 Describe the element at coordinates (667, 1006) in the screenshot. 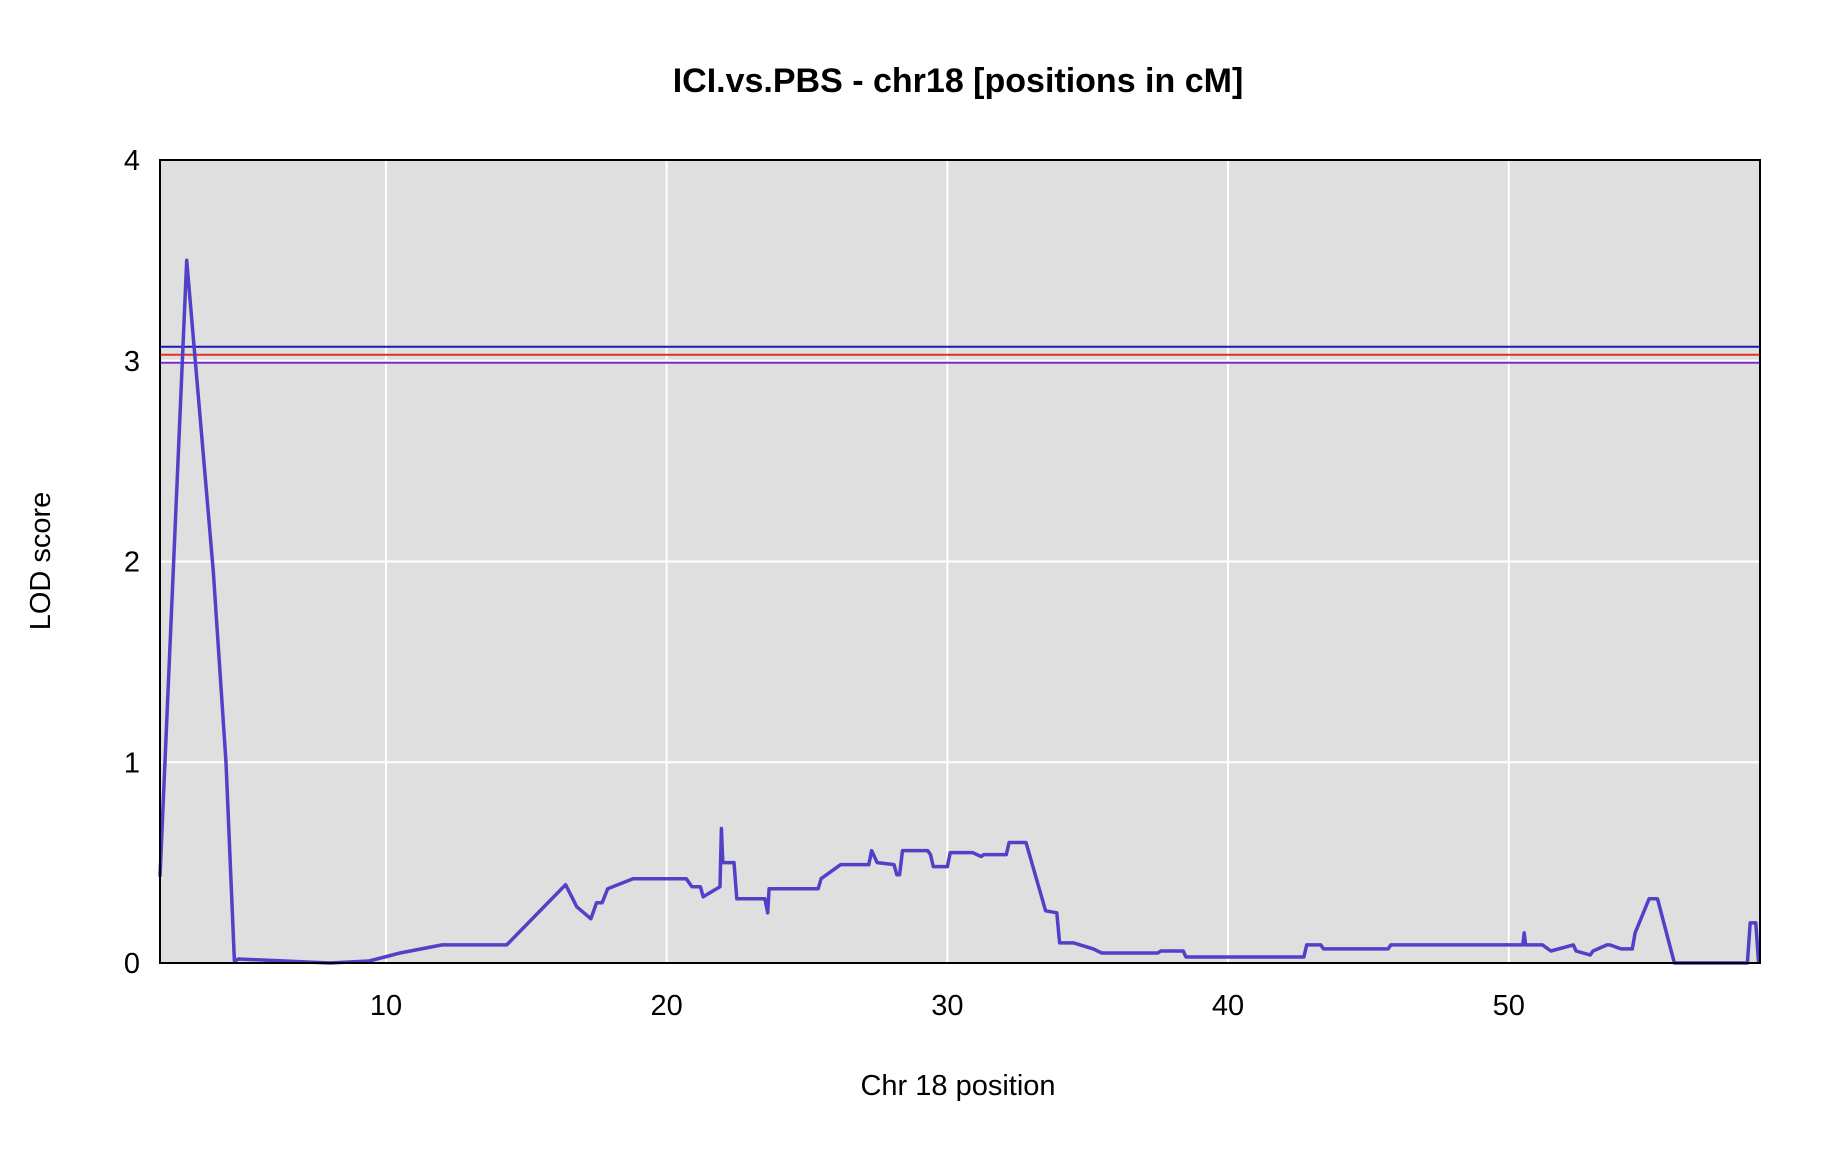

I see `x-tick-label: 20` at that location.